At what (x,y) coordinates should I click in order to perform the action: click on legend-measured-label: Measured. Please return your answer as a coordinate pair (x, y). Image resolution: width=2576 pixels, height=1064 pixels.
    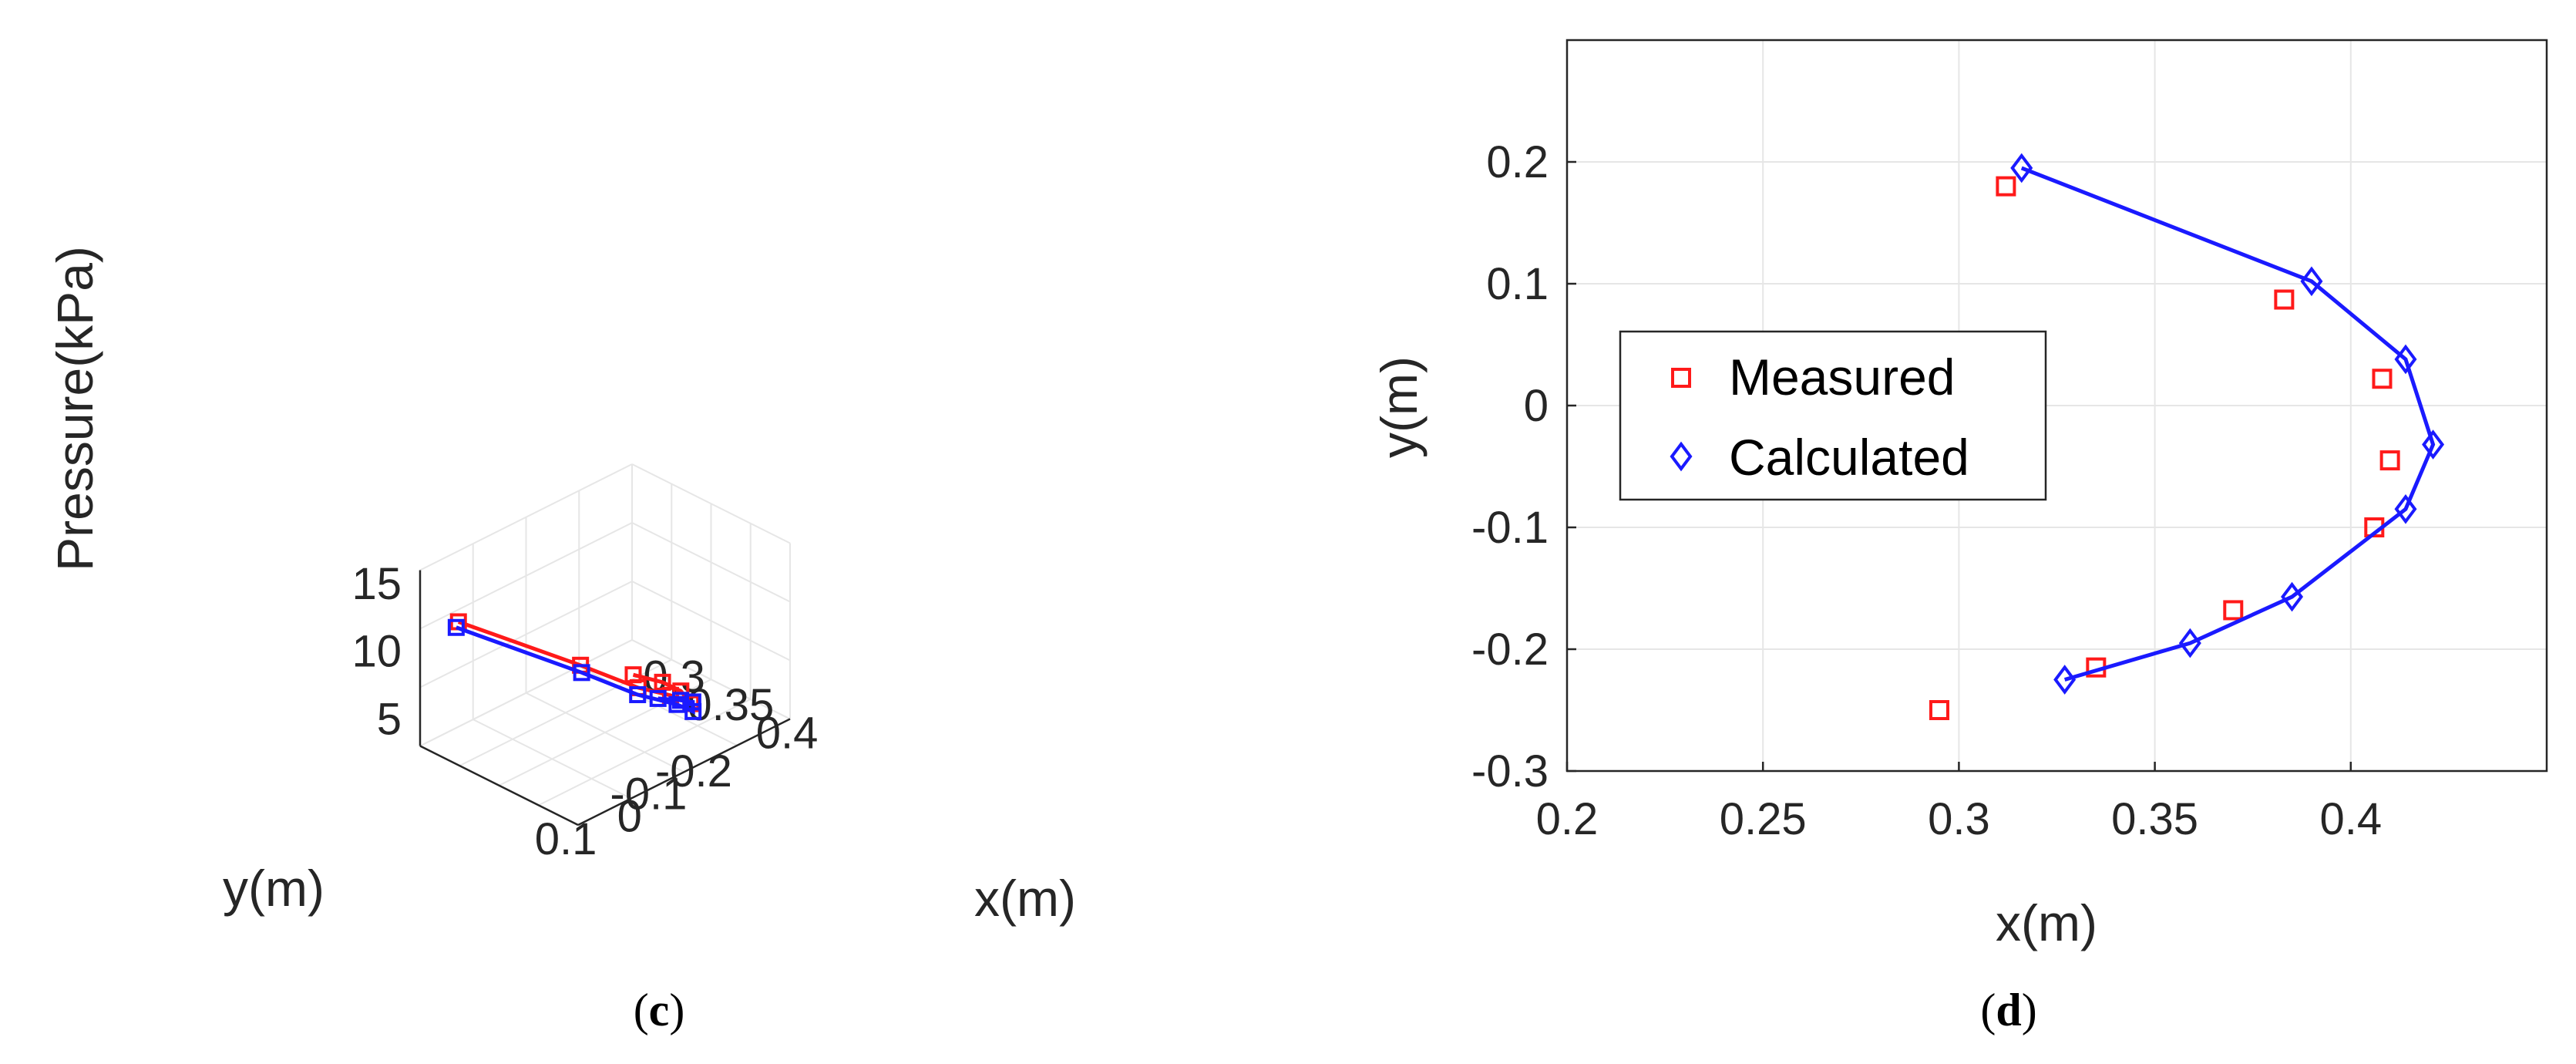
    Looking at the image, I should click on (1842, 377).